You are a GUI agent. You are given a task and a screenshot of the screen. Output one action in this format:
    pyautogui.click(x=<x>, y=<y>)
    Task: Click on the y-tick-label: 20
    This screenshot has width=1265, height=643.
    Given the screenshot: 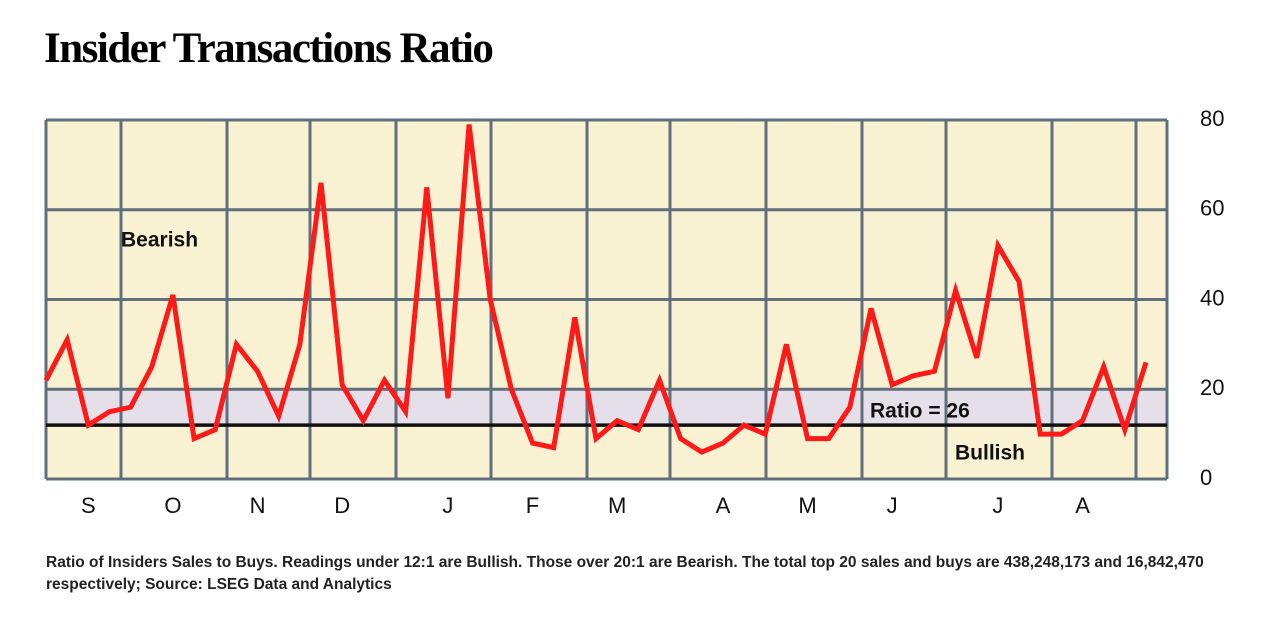 What is the action you would take?
    pyautogui.click(x=1212, y=387)
    